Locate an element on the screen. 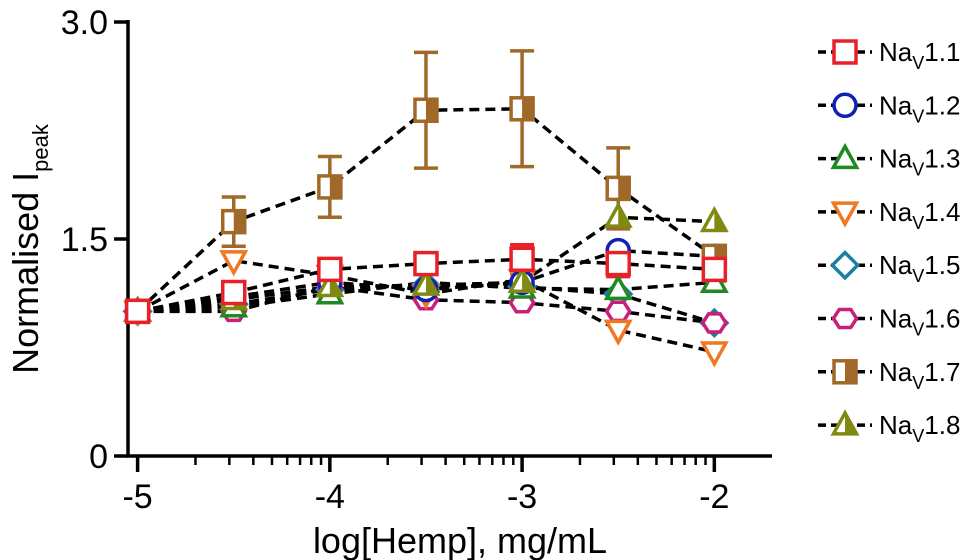  legend-label: NaV1.8 is located at coordinates (919, 428).